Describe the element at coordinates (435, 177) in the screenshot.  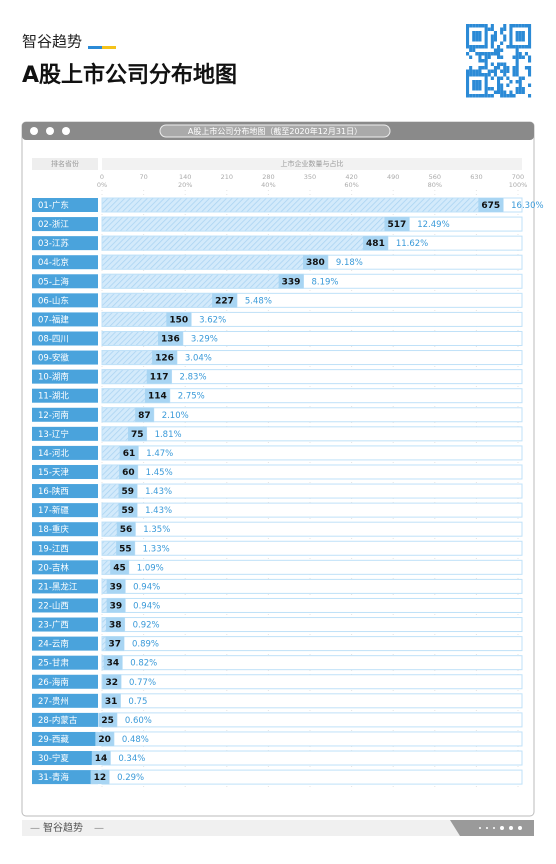
I see `x-tick-label: 560` at that location.